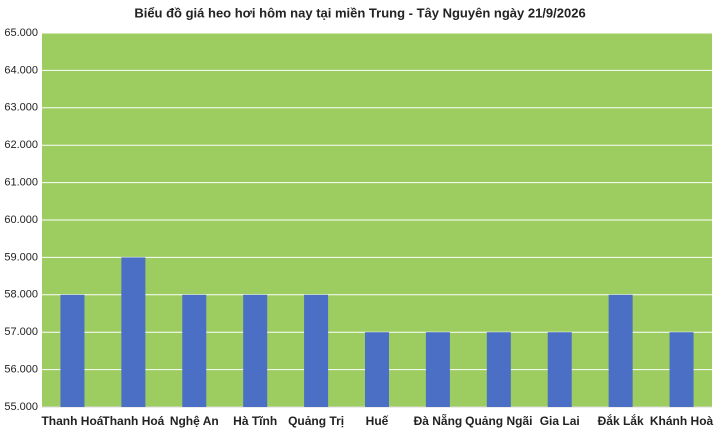 The image size is (720, 435). Describe the element at coordinates (682, 421) in the screenshot. I see `x-tick-label: Khánh Hoà` at that location.